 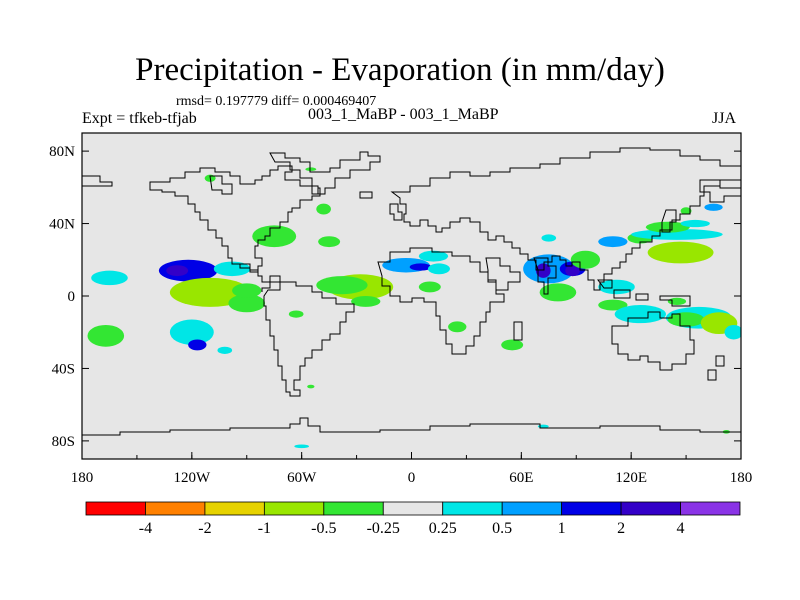 I want to click on coastline-indonesia, so click(x=644, y=293).